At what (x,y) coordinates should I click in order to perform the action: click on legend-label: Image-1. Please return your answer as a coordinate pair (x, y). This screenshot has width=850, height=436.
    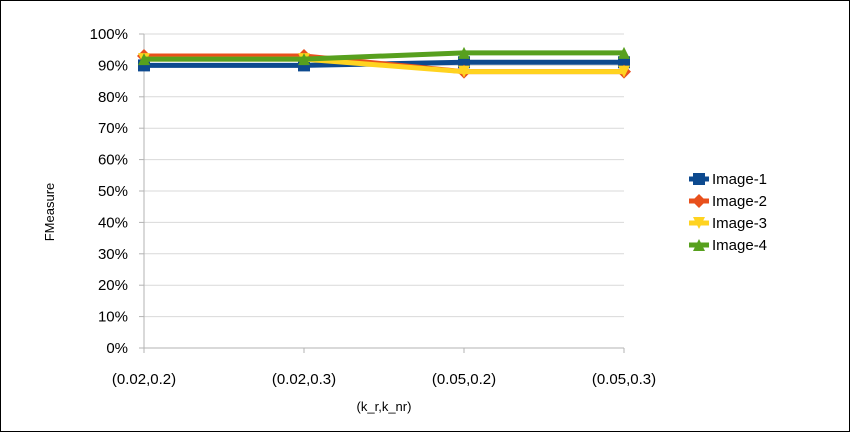
    Looking at the image, I should click on (739, 179).